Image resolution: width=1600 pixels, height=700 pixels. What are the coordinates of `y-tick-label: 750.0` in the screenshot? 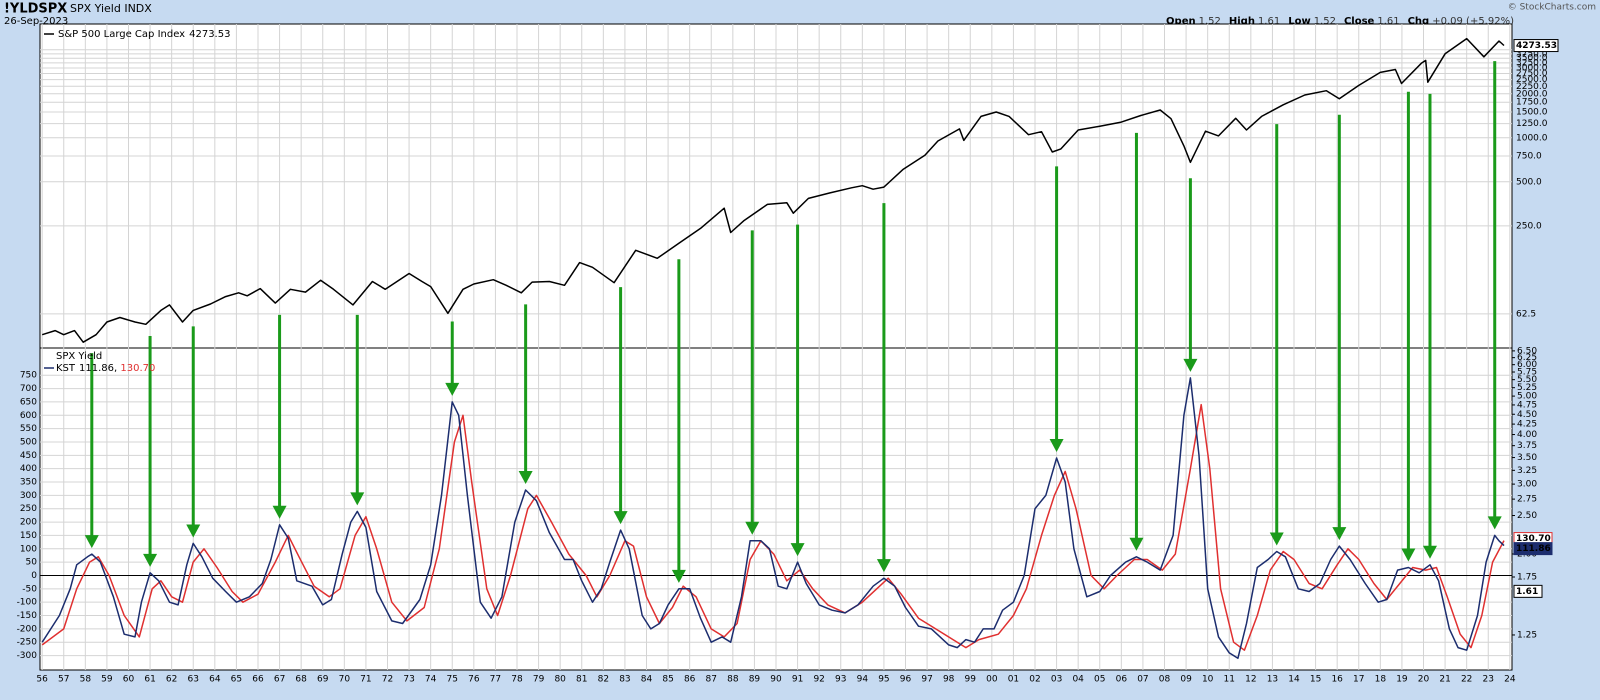 It's located at (1529, 157).